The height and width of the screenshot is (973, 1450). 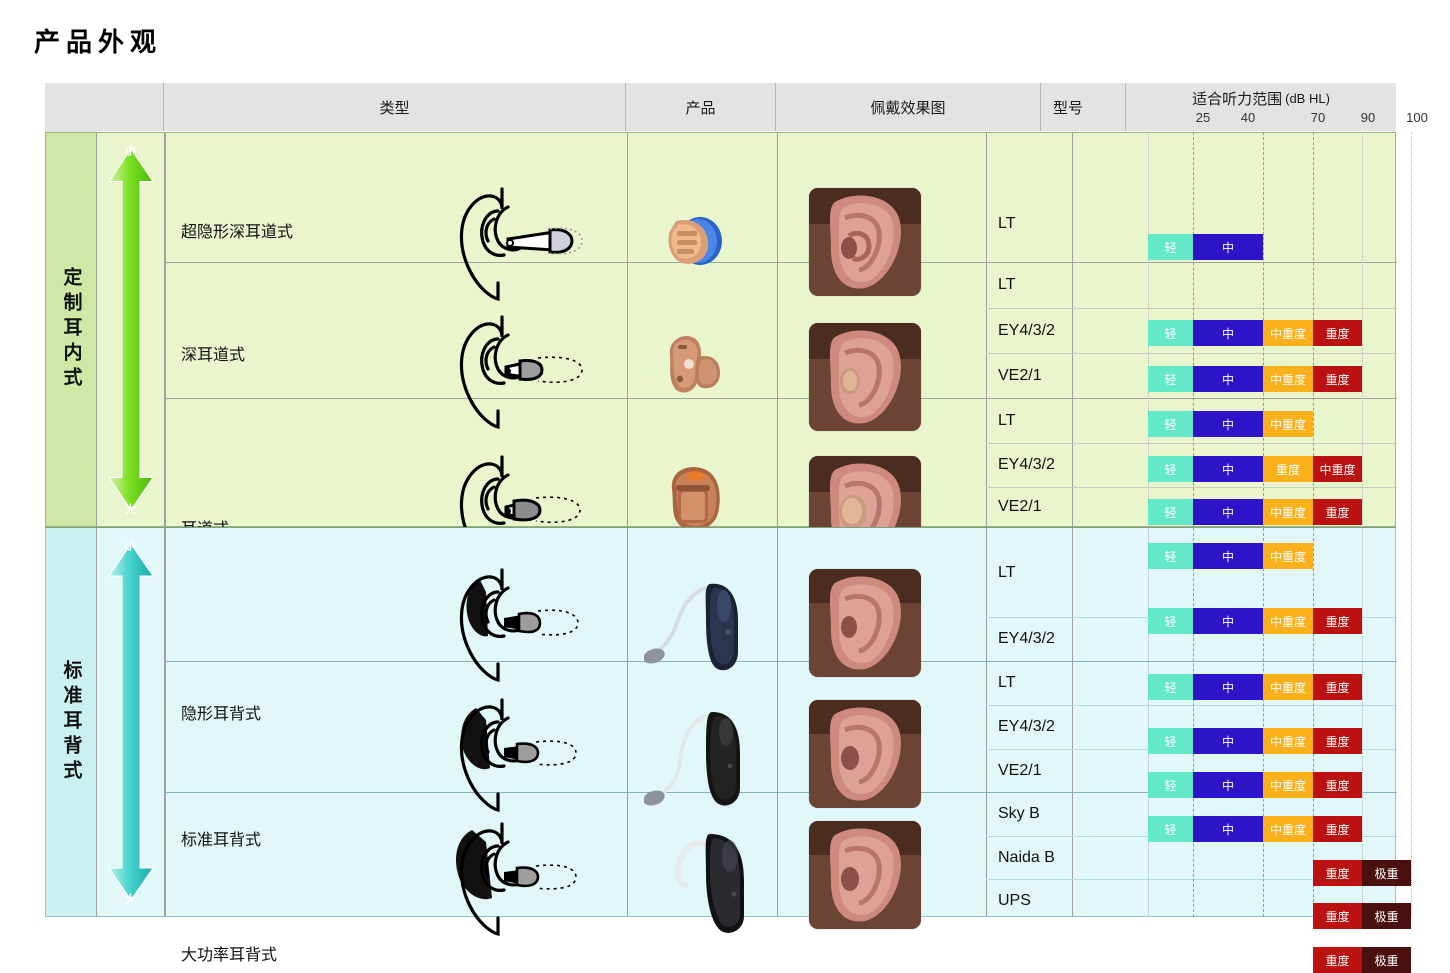 What do you see at coordinates (1019, 813) in the screenshot?
I see `model-cell-12: Sky B` at bounding box center [1019, 813].